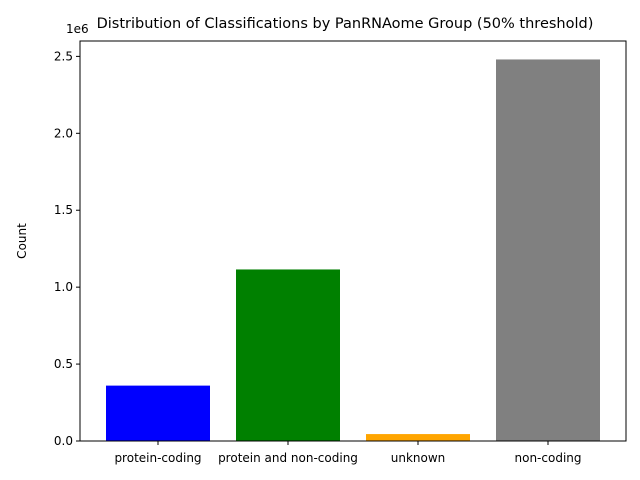 The height and width of the screenshot is (480, 640). What do you see at coordinates (63, 287) in the screenshot?
I see `y-tick-label: 1.0` at bounding box center [63, 287].